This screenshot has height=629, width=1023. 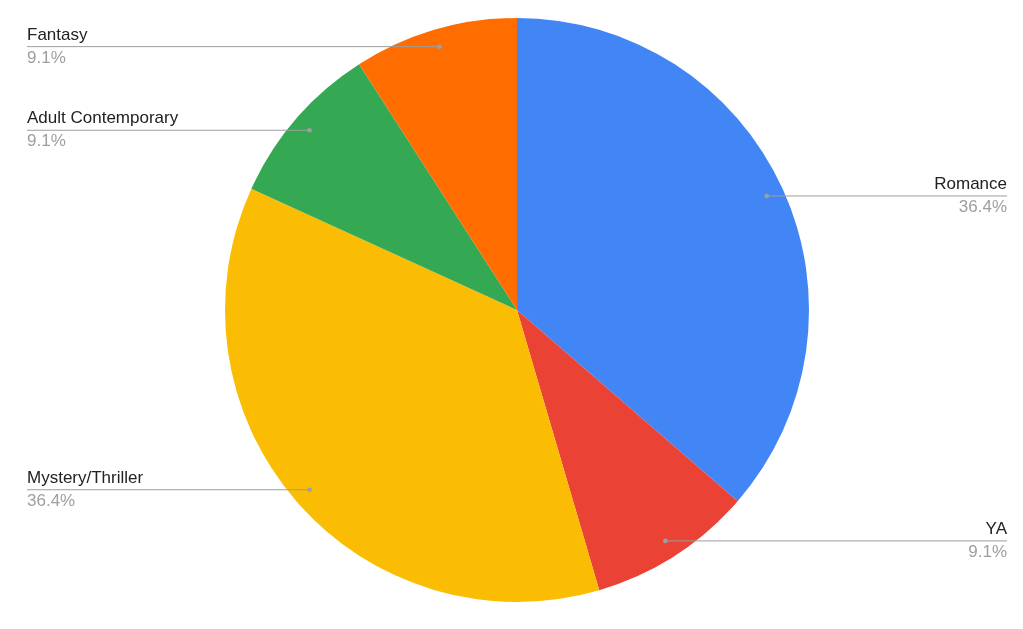 I want to click on slice-label: YA, so click(x=996, y=528).